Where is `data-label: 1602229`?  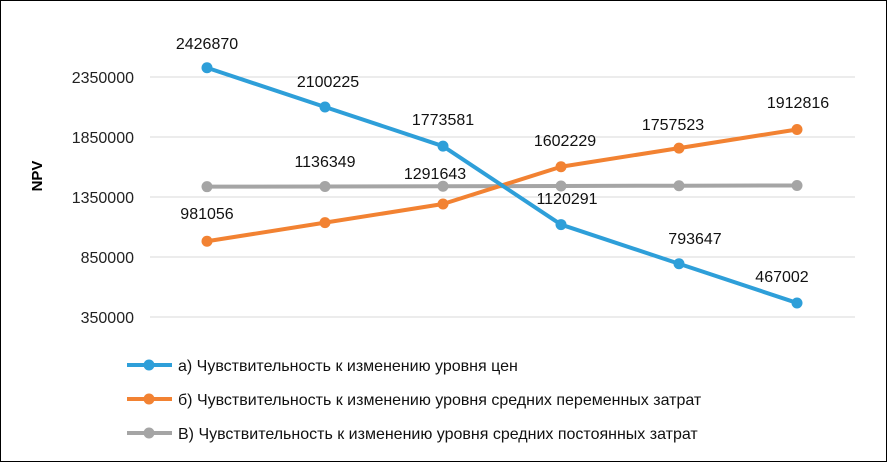 data-label: 1602229 is located at coordinates (565, 141).